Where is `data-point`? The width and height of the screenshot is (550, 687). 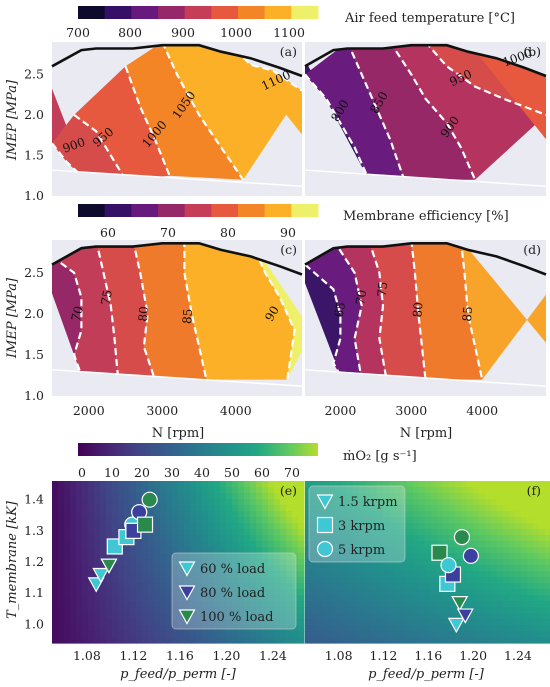 data-point is located at coordinates (462, 537).